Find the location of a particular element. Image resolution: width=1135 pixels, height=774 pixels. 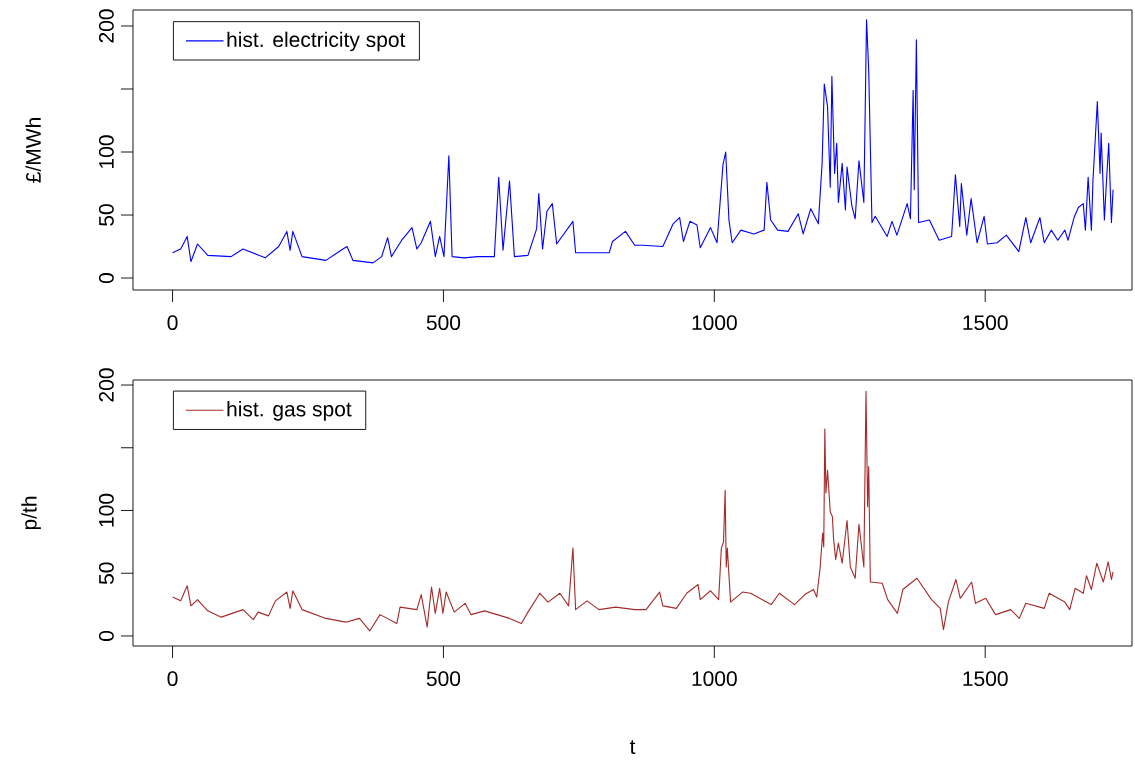

y-axis-title: p/th is located at coordinates (31, 513).